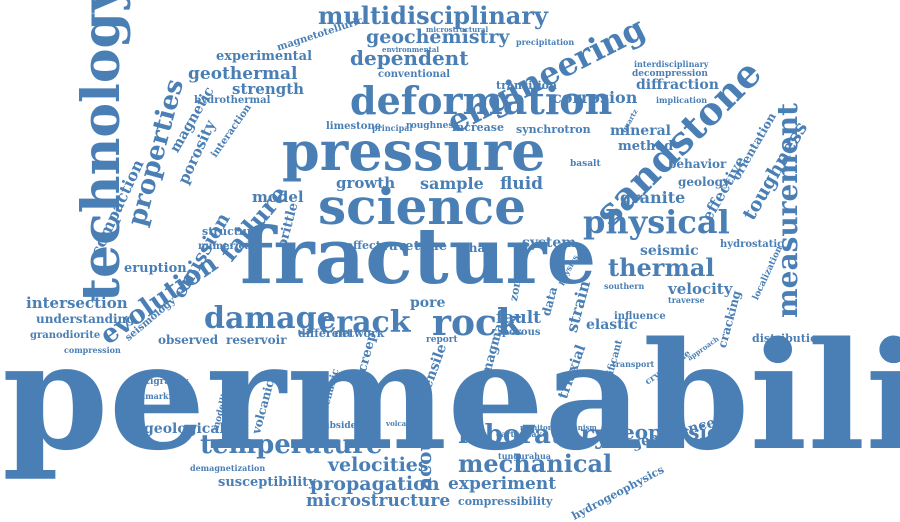  I want to click on word-crack: crack, so click(364, 322).